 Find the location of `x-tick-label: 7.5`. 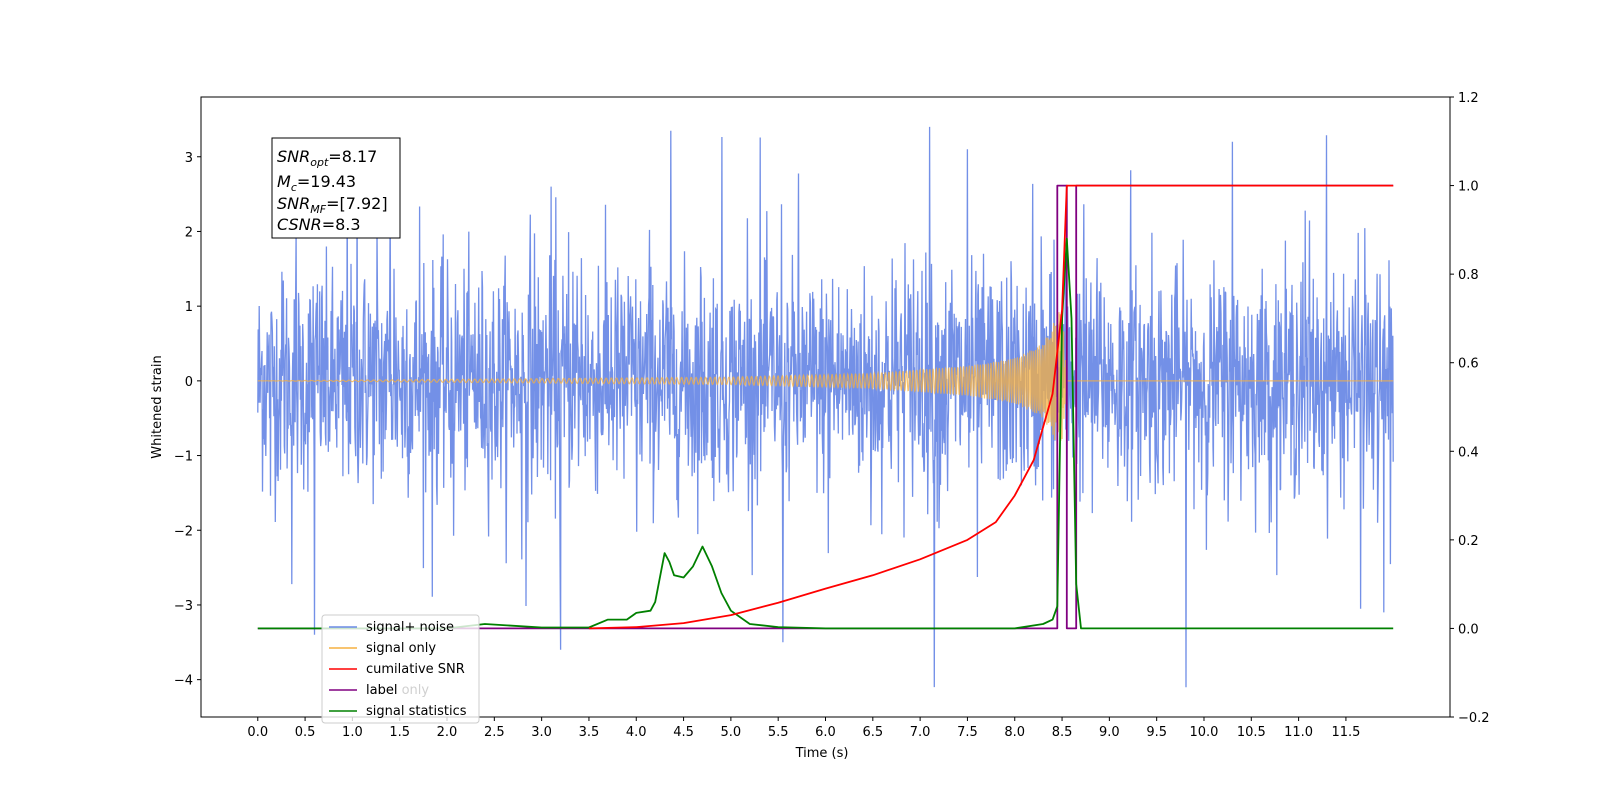

x-tick-label: 7.5 is located at coordinates (967, 732).